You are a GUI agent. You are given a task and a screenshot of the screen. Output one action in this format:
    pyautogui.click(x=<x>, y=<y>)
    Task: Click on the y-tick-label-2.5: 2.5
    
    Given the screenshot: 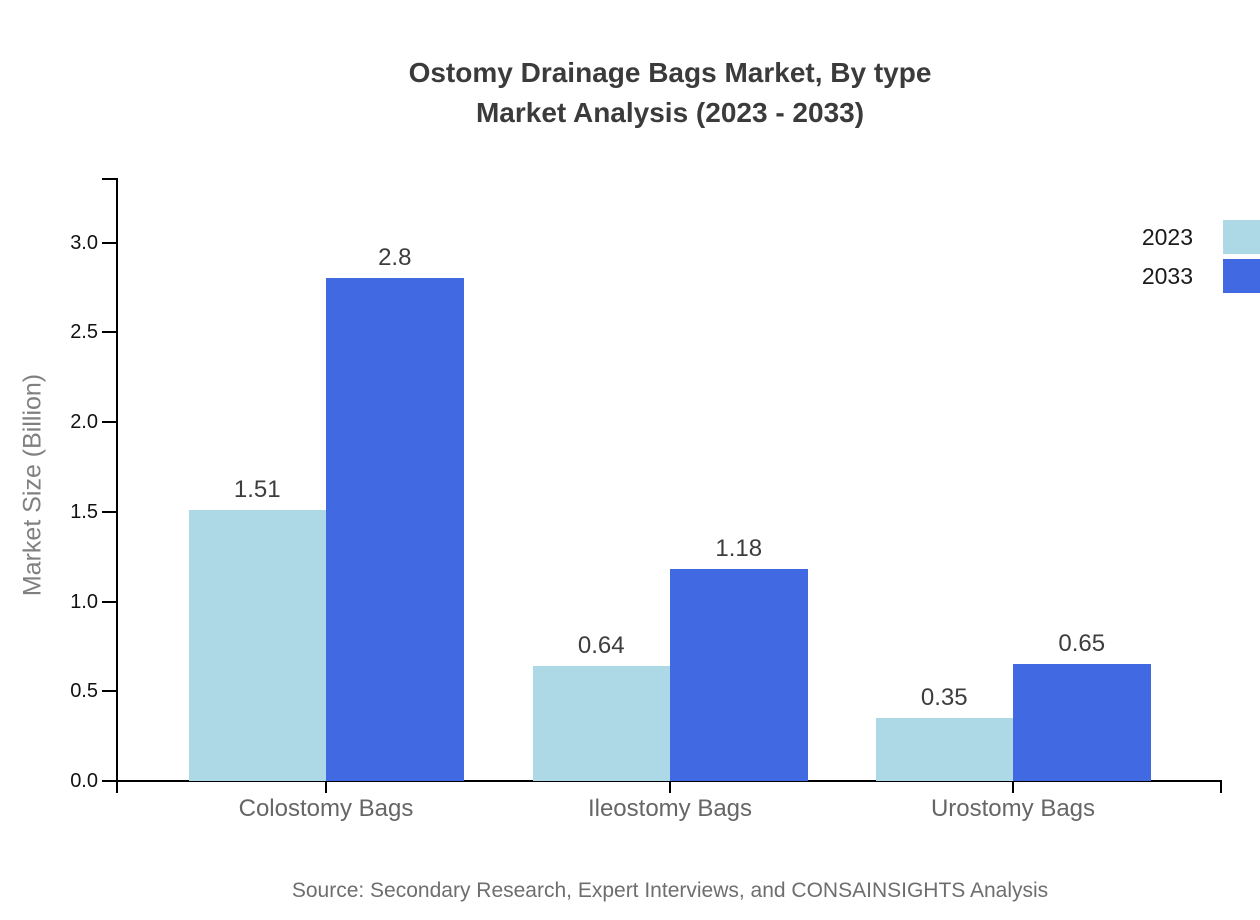 What is the action you would take?
    pyautogui.click(x=84, y=332)
    